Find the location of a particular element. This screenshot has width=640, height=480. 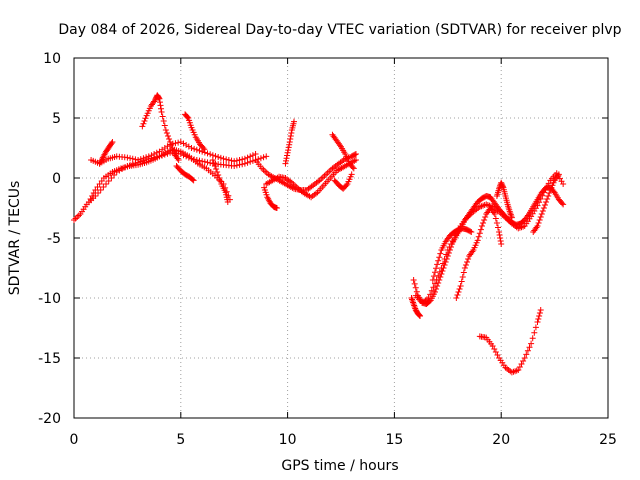

series-arc-v is located at coordinates (510, 341).